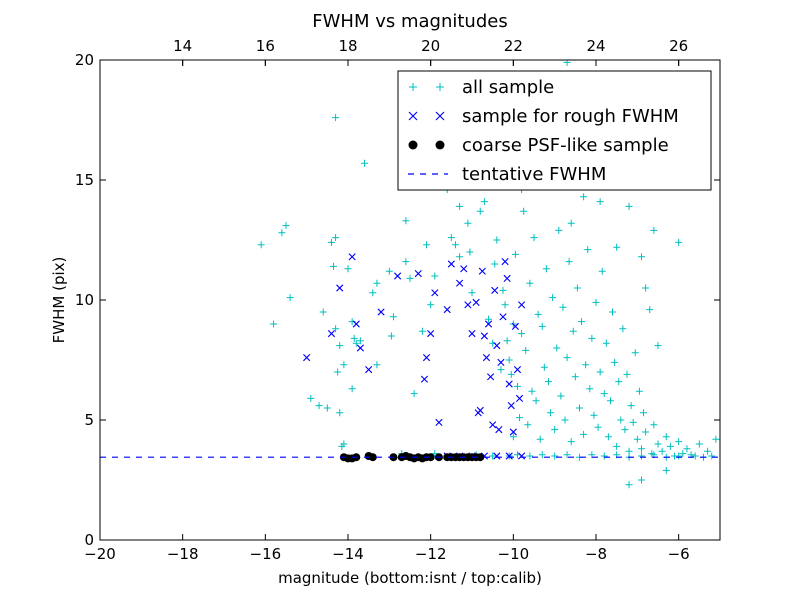 Image resolution: width=800 pixels, height=604 pixels. What do you see at coordinates (679, 554) in the screenshot?
I see `x-tick-label: −6` at bounding box center [679, 554].